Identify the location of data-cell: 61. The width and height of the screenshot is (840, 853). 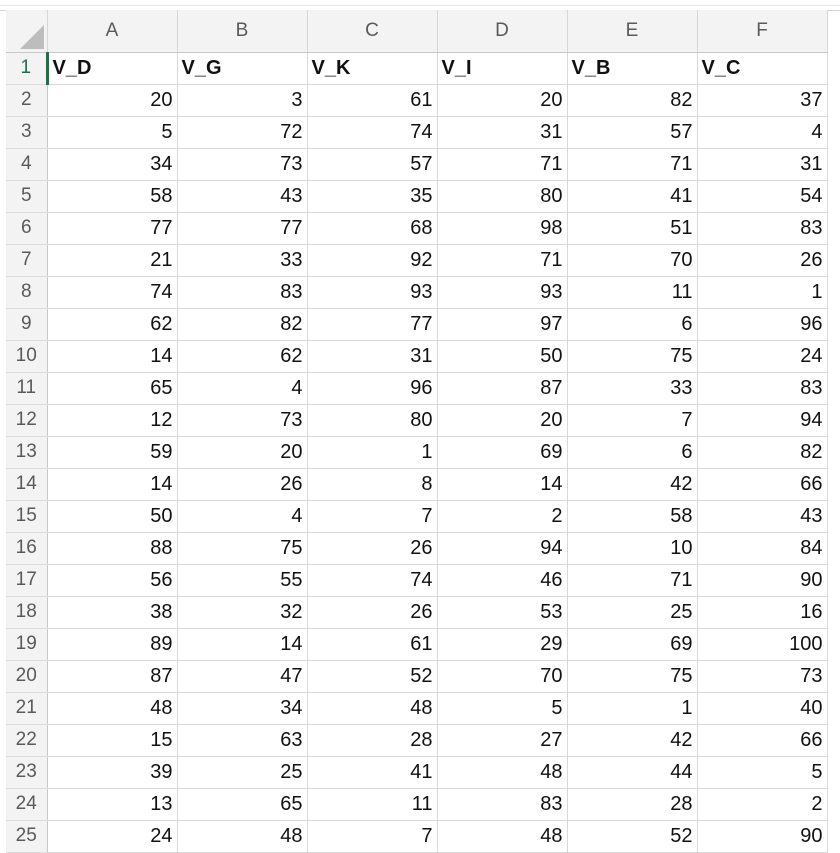
(372, 644).